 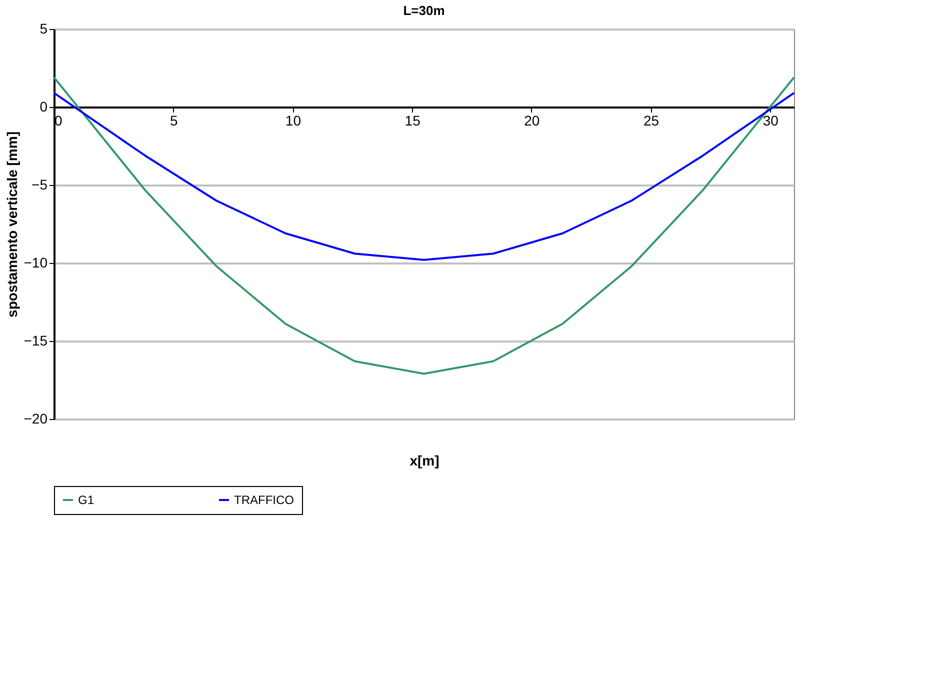 What do you see at coordinates (36, 340) in the screenshot?
I see `y-tick-label: −15` at bounding box center [36, 340].